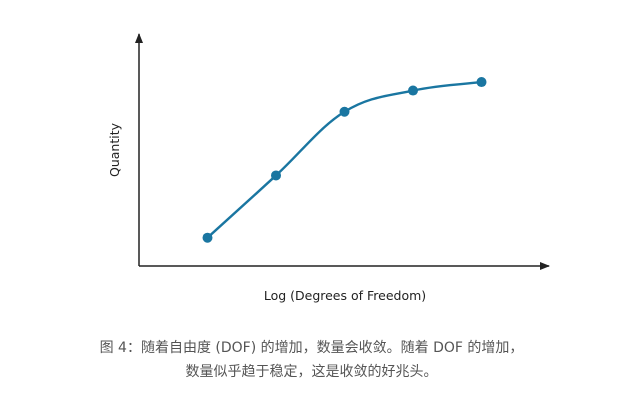 Image resolution: width=623 pixels, height=402 pixels. What do you see at coordinates (311, 348) in the screenshot?
I see `caption-line-1: 图 4：随着自由度 (DOF) 的增加，数量会收敛。随着 DOF 的增加，` at bounding box center [311, 348].